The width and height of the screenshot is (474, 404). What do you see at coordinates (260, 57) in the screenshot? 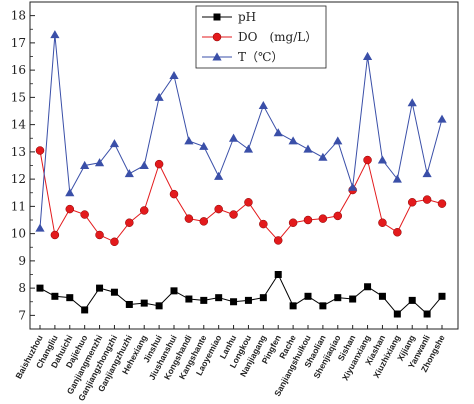
I see `legend-label: T（℃）` at bounding box center [260, 57].